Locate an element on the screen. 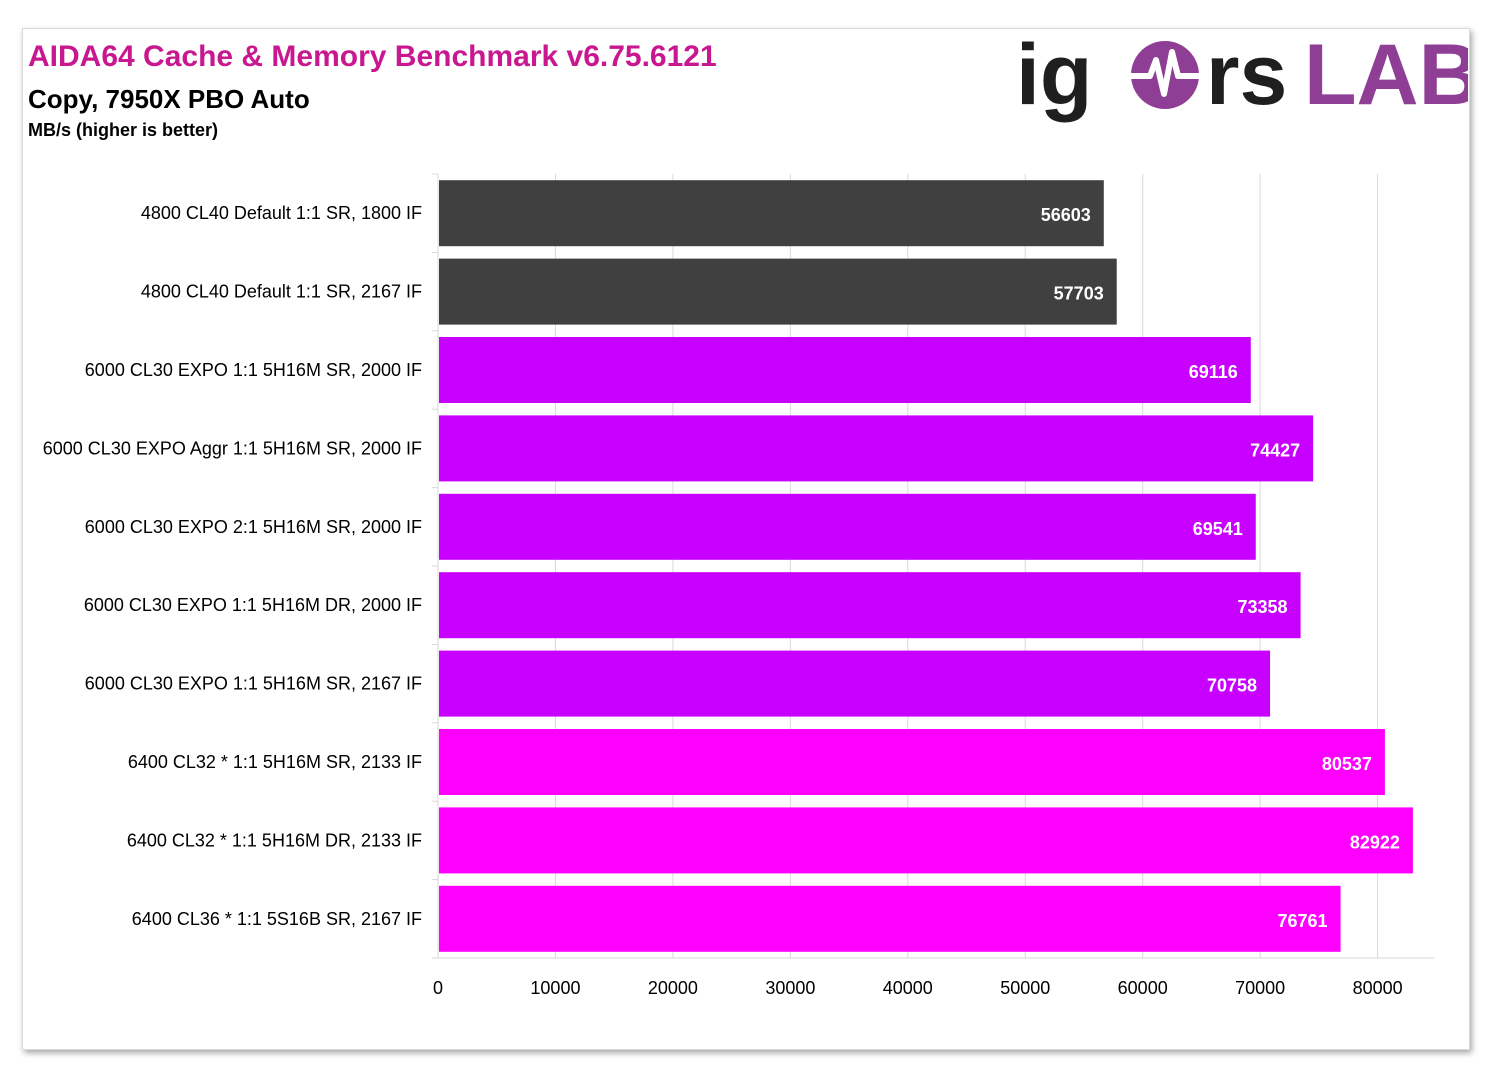 Image resolution: width=1496 pixels, height=1075 pixels. chart-subtitle: Copy, 7950X PBO Auto is located at coordinates (169, 99).